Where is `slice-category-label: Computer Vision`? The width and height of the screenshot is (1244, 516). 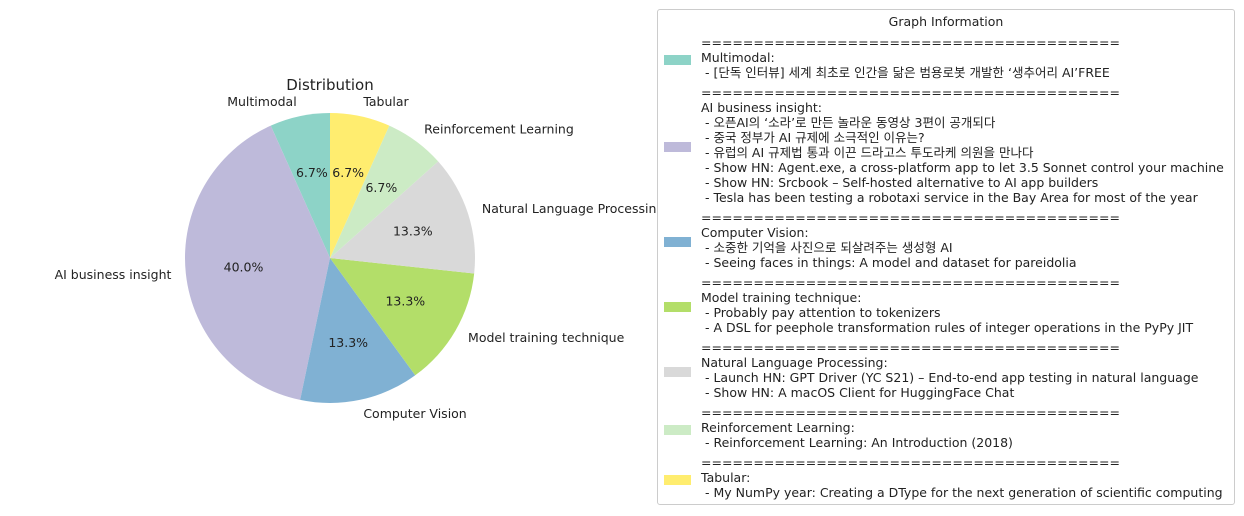
slice-category-label: Computer Vision is located at coordinates (414, 413).